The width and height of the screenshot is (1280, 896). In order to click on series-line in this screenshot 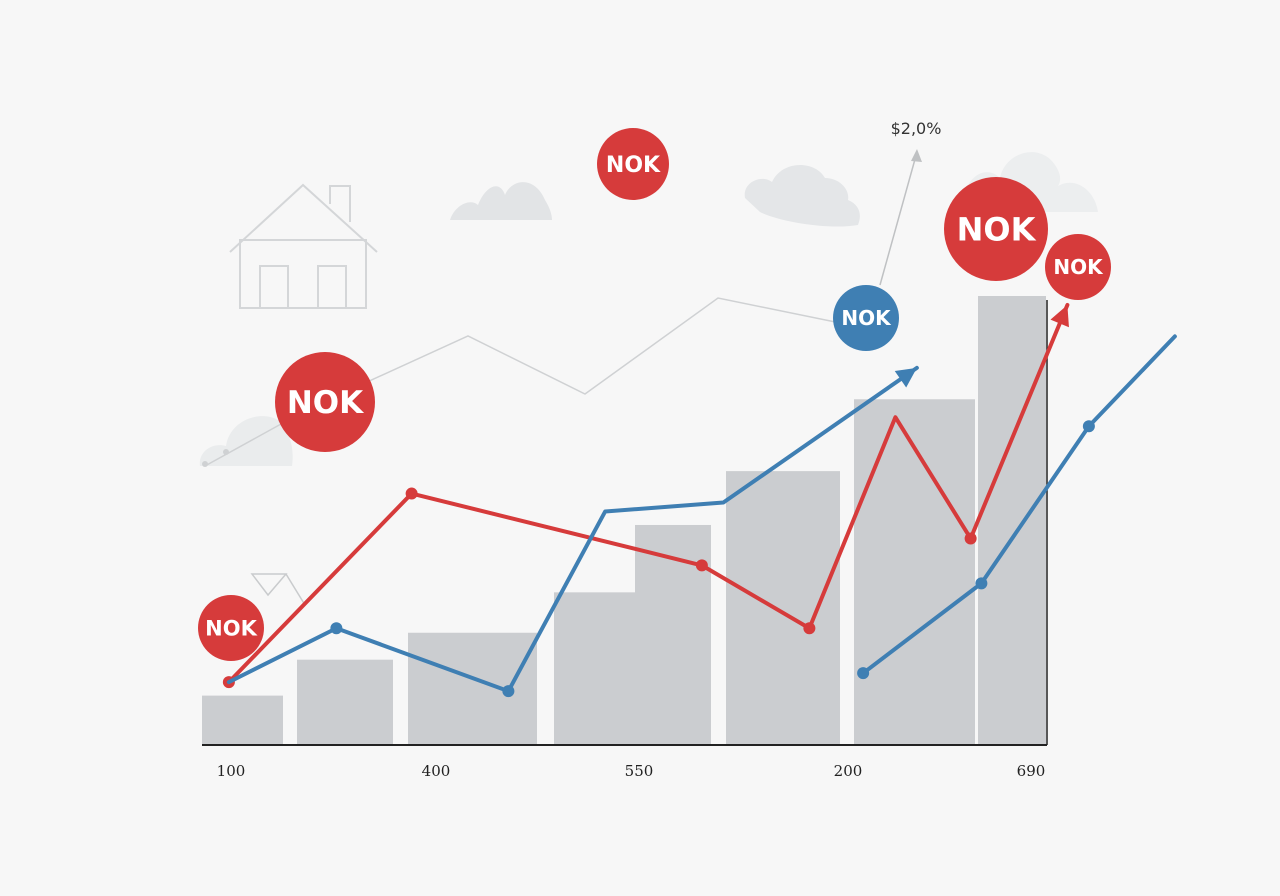, I will do `click(1019, 505)`.